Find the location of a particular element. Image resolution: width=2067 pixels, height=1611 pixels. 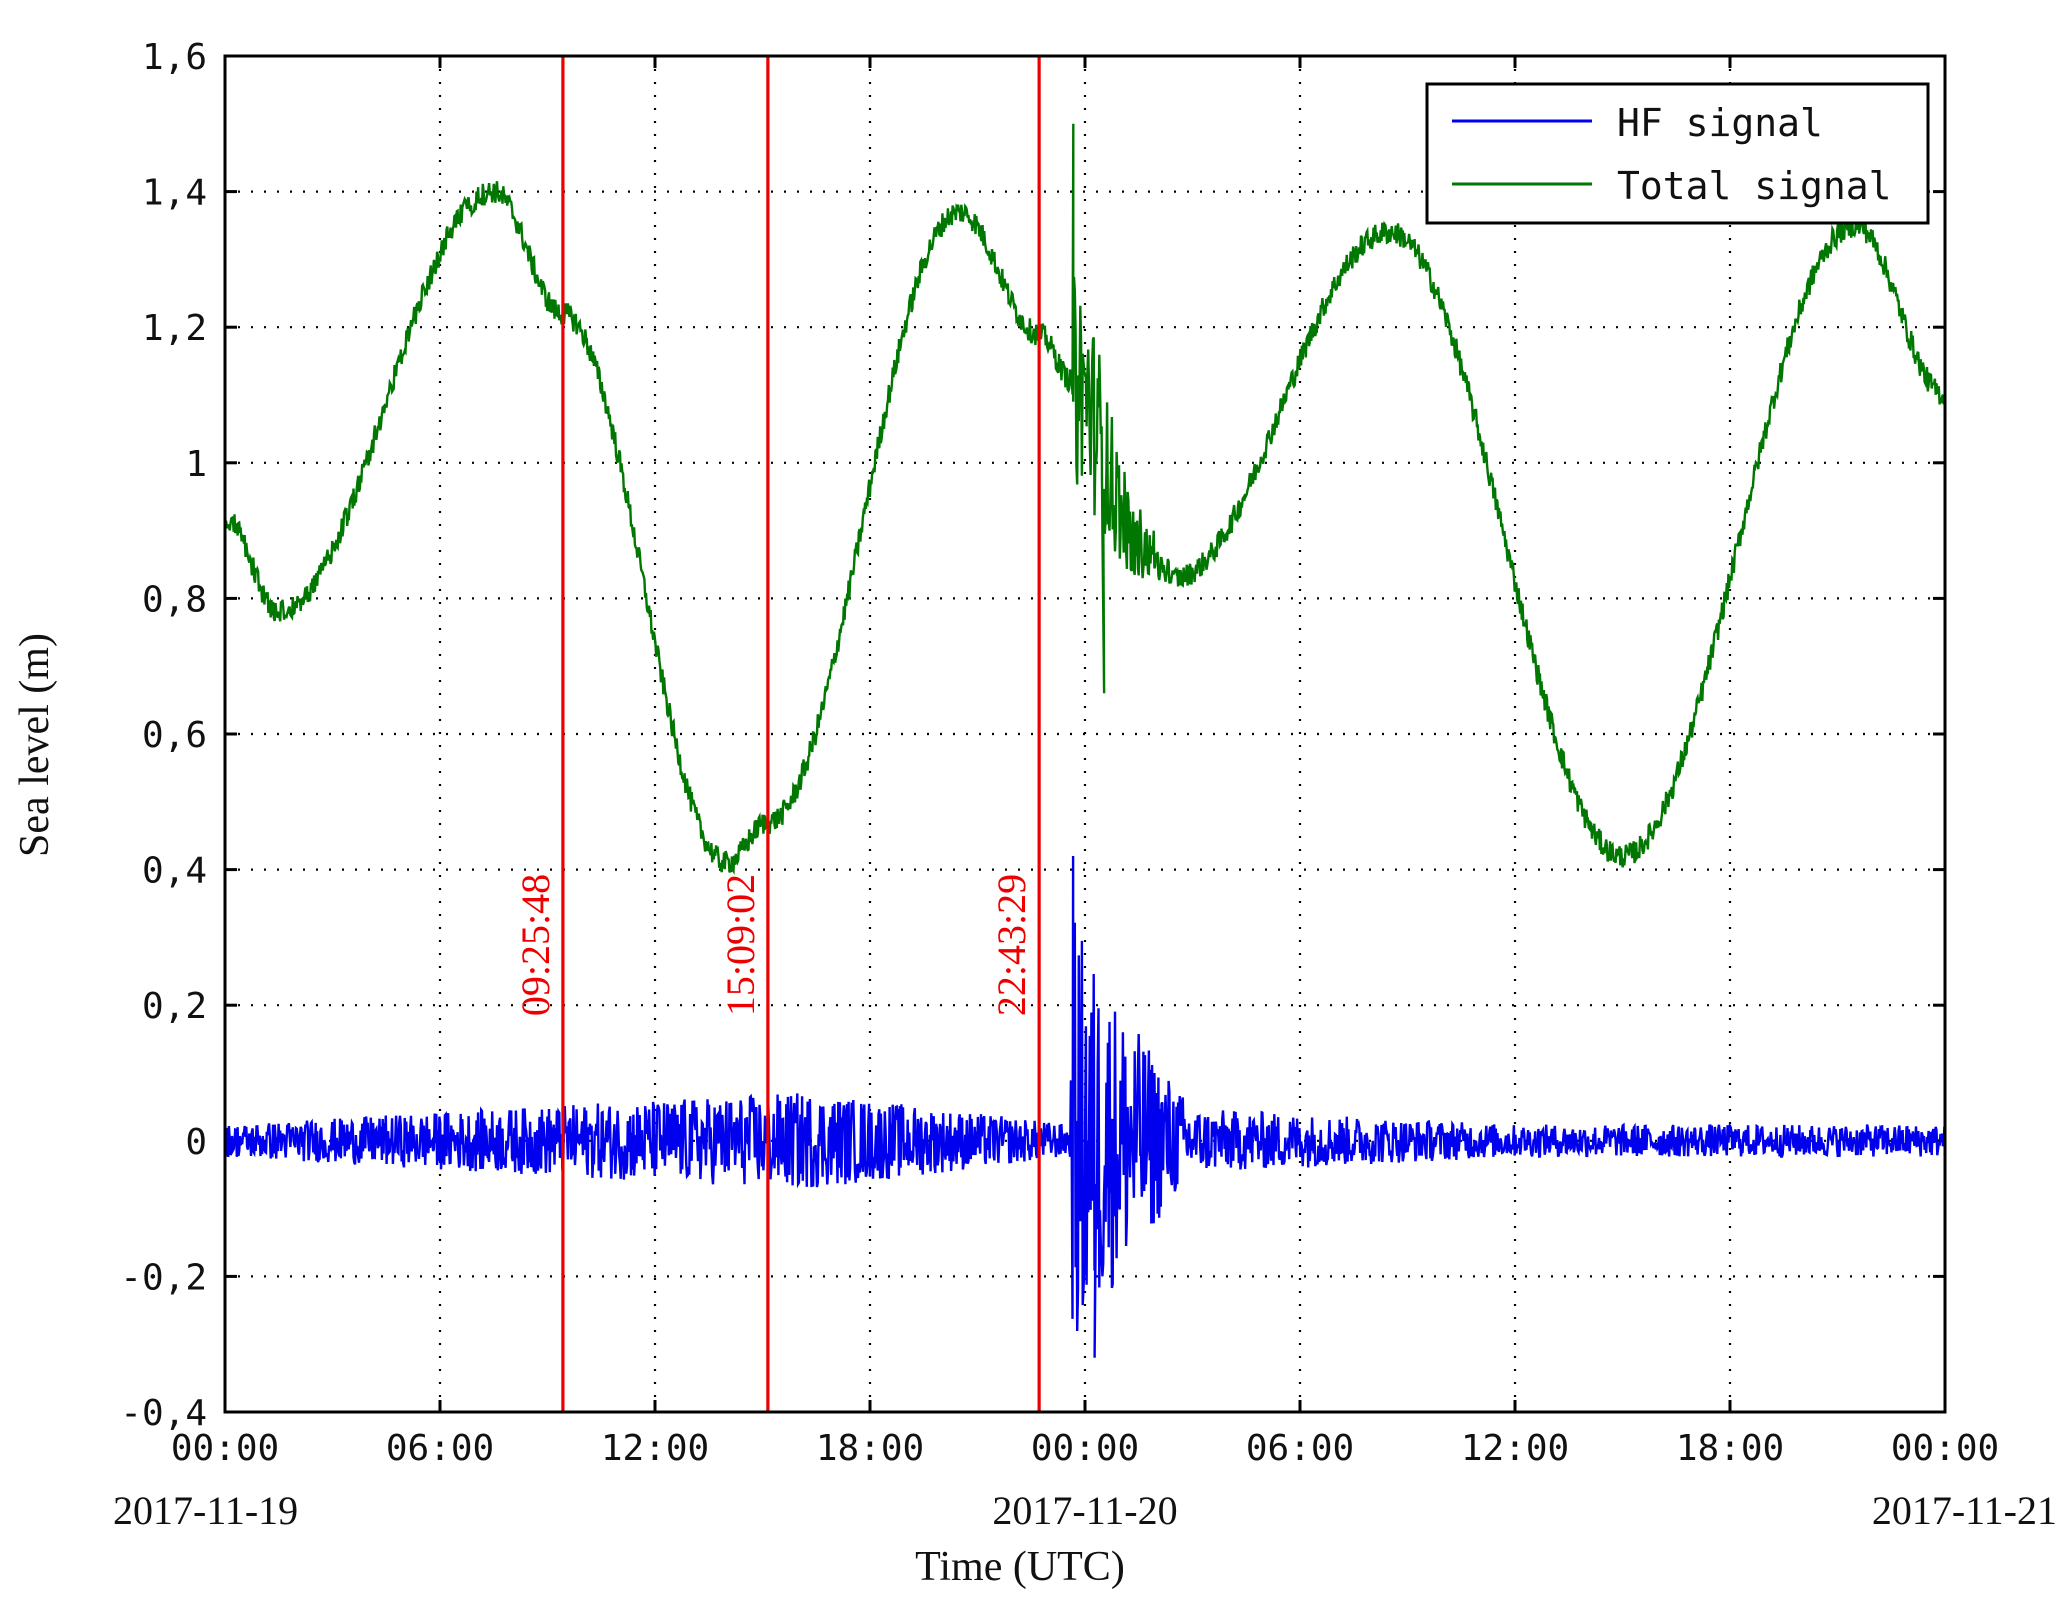

y-tick-label: 1,6 is located at coordinates (174, 57).